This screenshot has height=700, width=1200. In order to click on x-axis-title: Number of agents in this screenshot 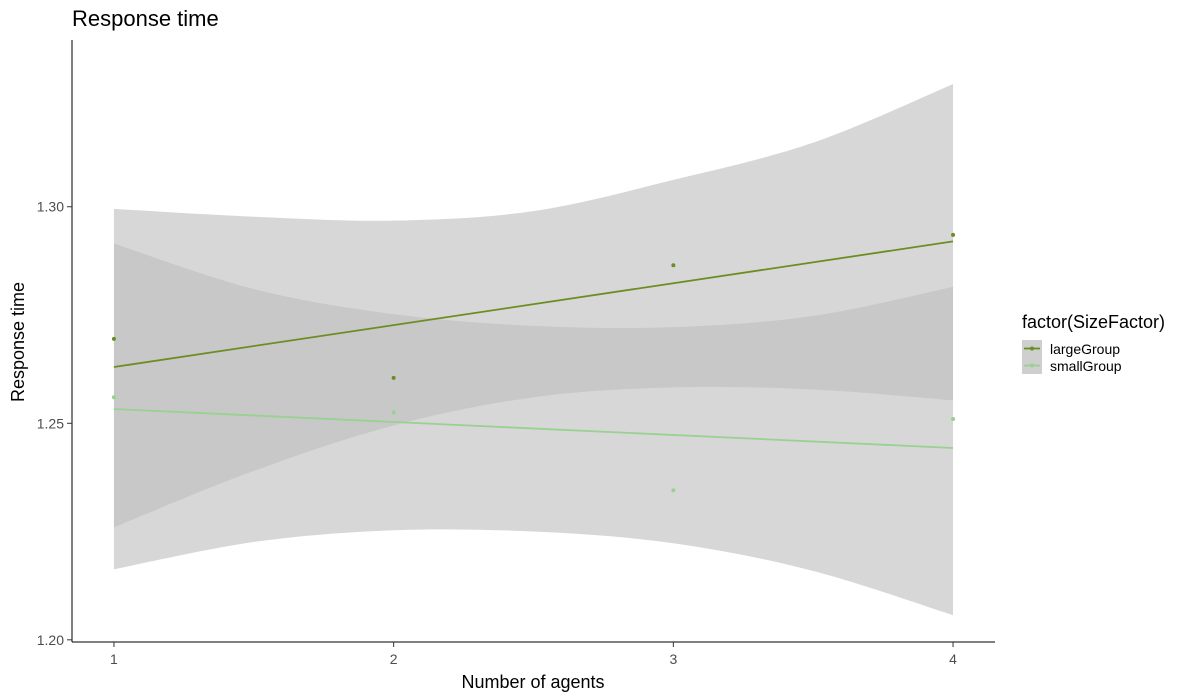, I will do `click(532, 682)`.